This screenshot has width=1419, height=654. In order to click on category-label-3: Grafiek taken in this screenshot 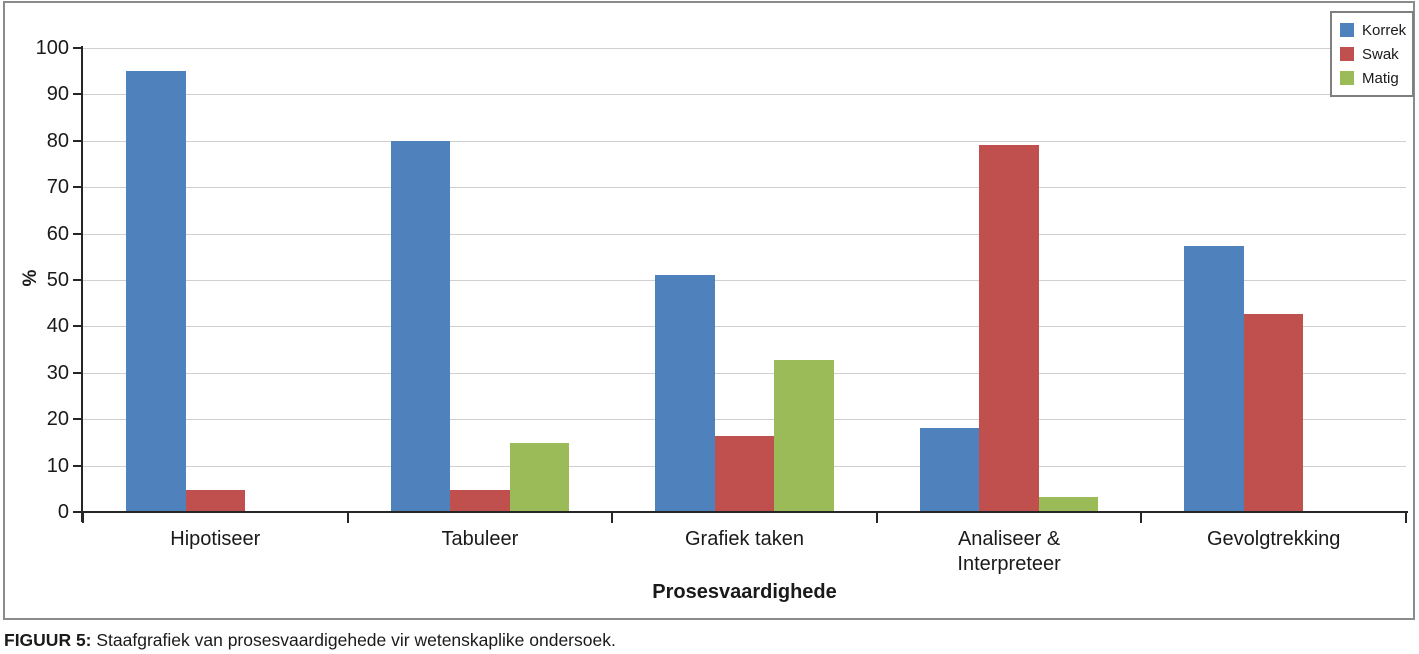, I will do `click(744, 539)`.